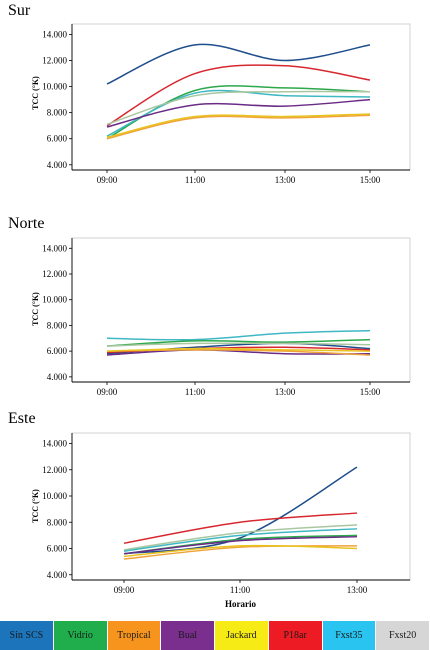  What do you see at coordinates (240, 604) in the screenshot?
I see `x-axis-label: Horario` at bounding box center [240, 604].